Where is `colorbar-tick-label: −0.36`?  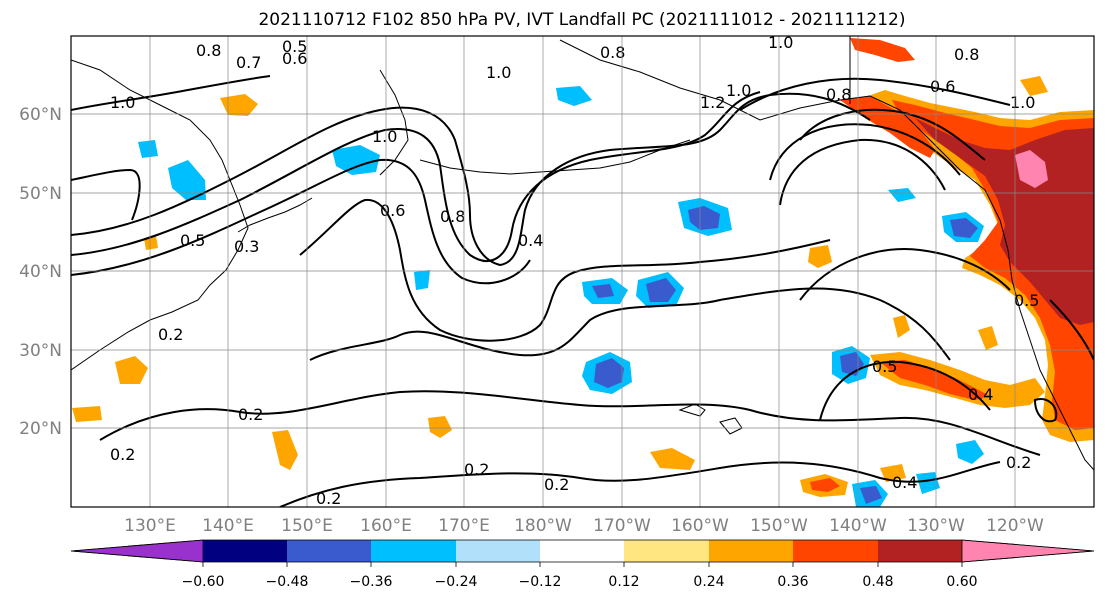 colorbar-tick-label: −0.36 is located at coordinates (371, 582).